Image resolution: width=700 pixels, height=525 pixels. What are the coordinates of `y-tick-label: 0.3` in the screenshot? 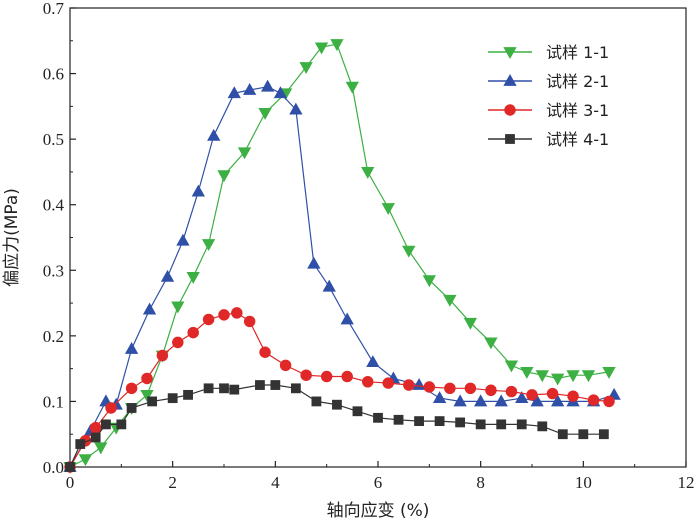 It's located at (53, 270).